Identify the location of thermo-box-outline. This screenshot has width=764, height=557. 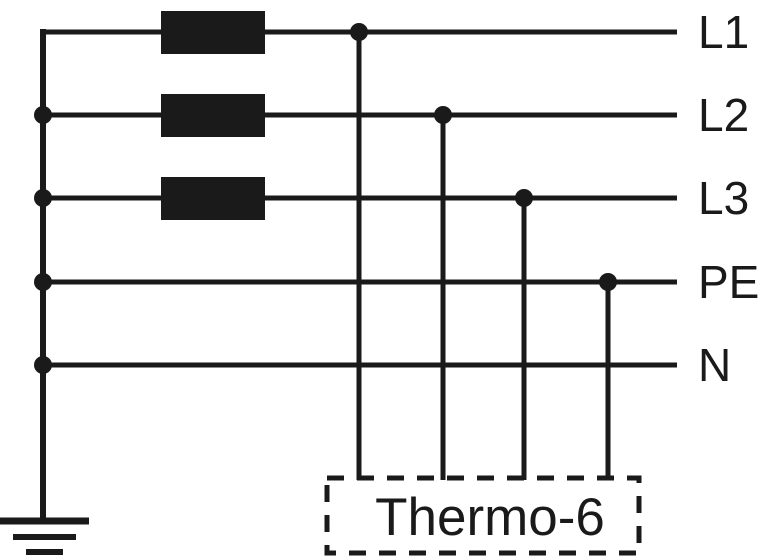
(483, 515).